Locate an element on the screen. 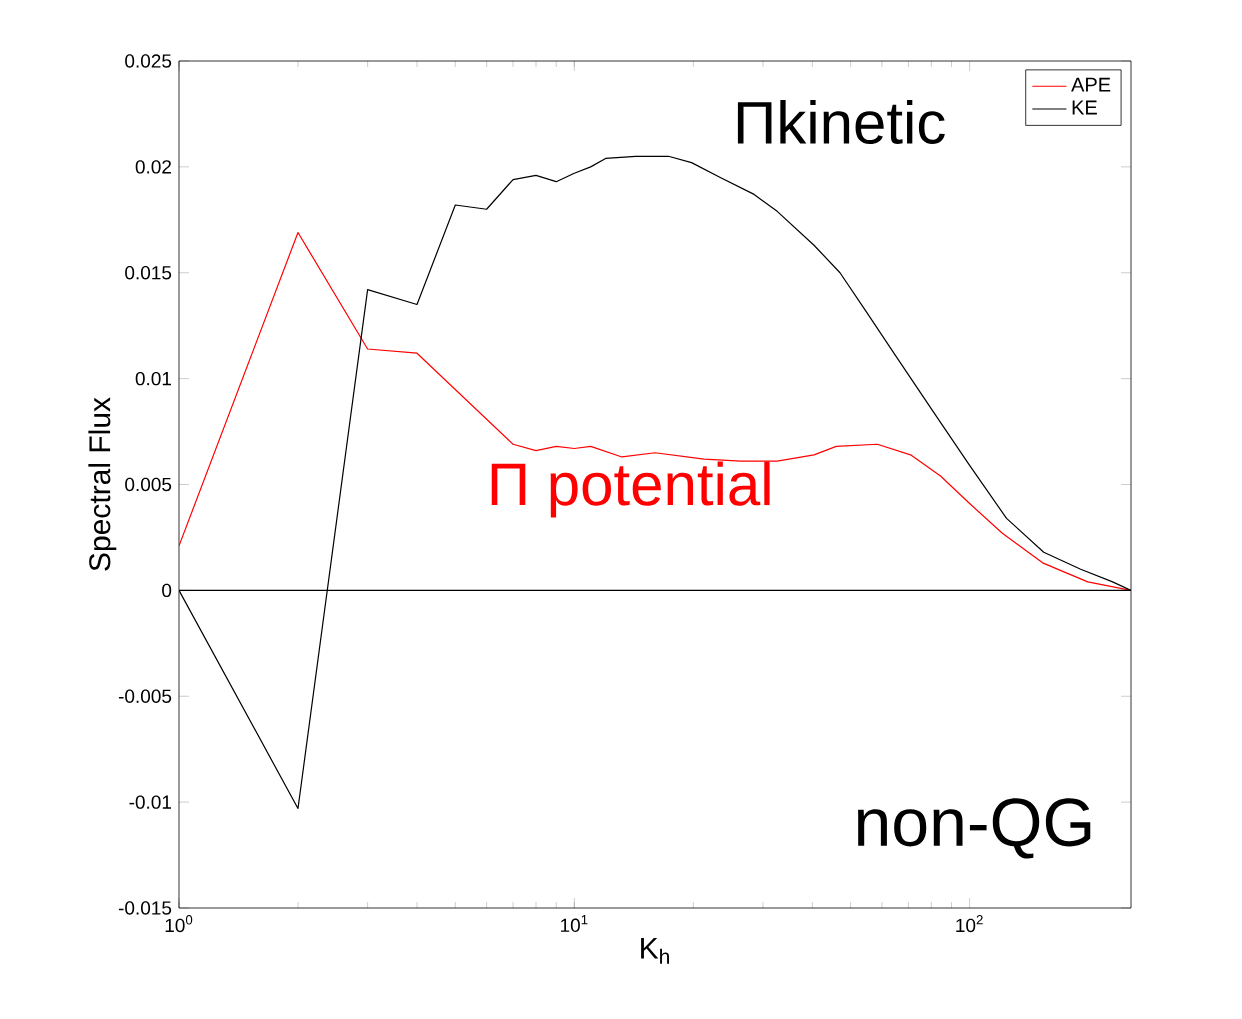 Image resolution: width=1242 pixels, height=1019 pixels. y-tick-label: 0.025 is located at coordinates (148, 61).